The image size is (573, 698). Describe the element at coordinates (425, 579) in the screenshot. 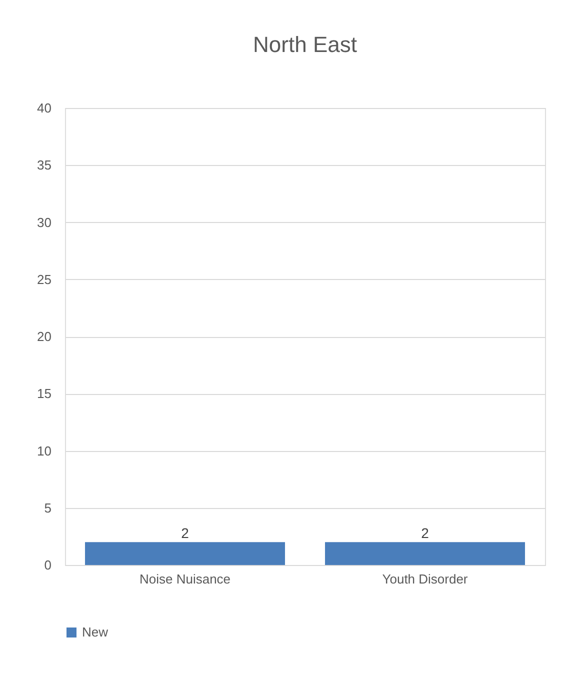

I see `x-tick-label: Youth Disorder` at that location.